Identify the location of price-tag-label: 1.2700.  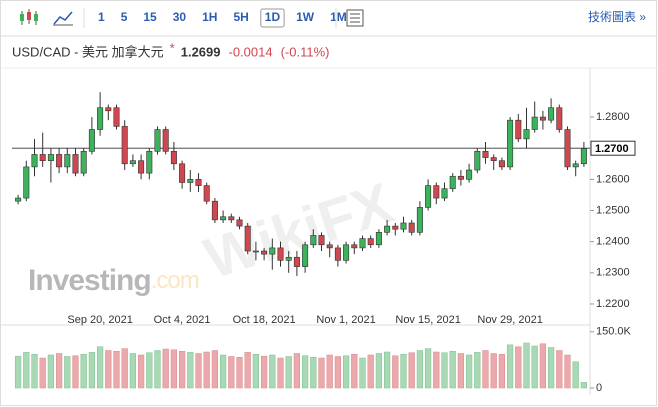
(612, 149).